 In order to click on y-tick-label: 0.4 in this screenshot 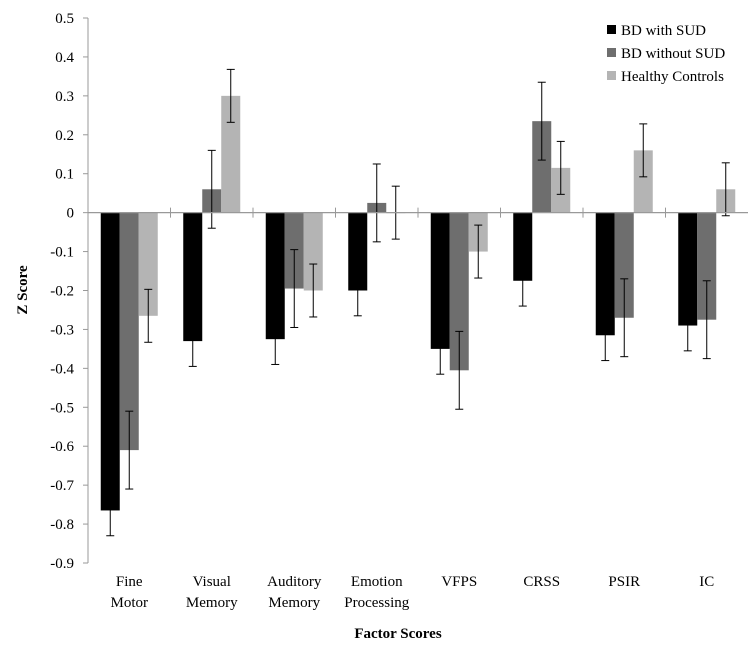, I will do `click(64, 58)`.